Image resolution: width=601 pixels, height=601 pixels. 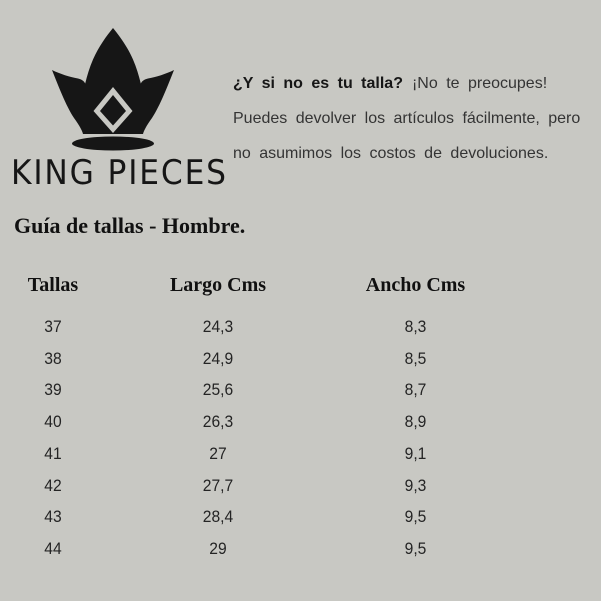 What do you see at coordinates (53, 285) in the screenshot?
I see `col-header-tallas: Tallas` at bounding box center [53, 285].